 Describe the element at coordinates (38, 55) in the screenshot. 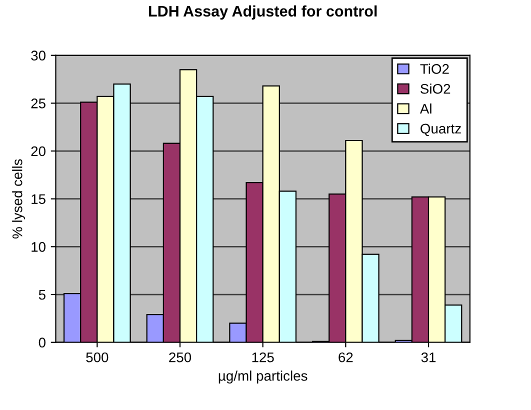

I see `y-tick-label: 30` at that location.